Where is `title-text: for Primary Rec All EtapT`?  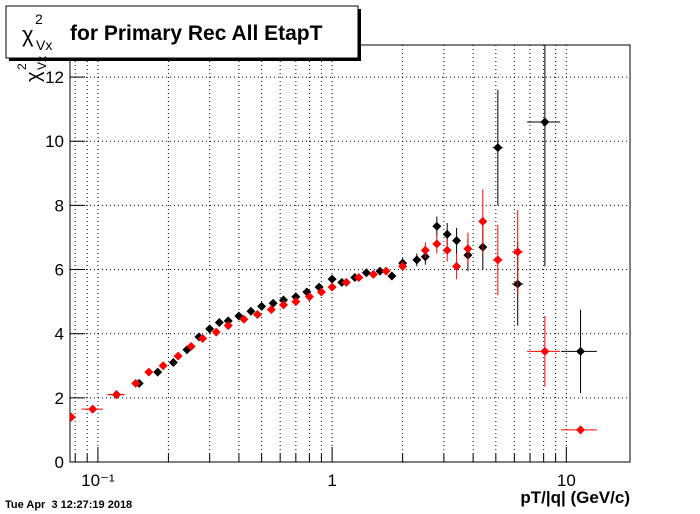 title-text: for Primary Rec All EtapT is located at coordinates (196, 33).